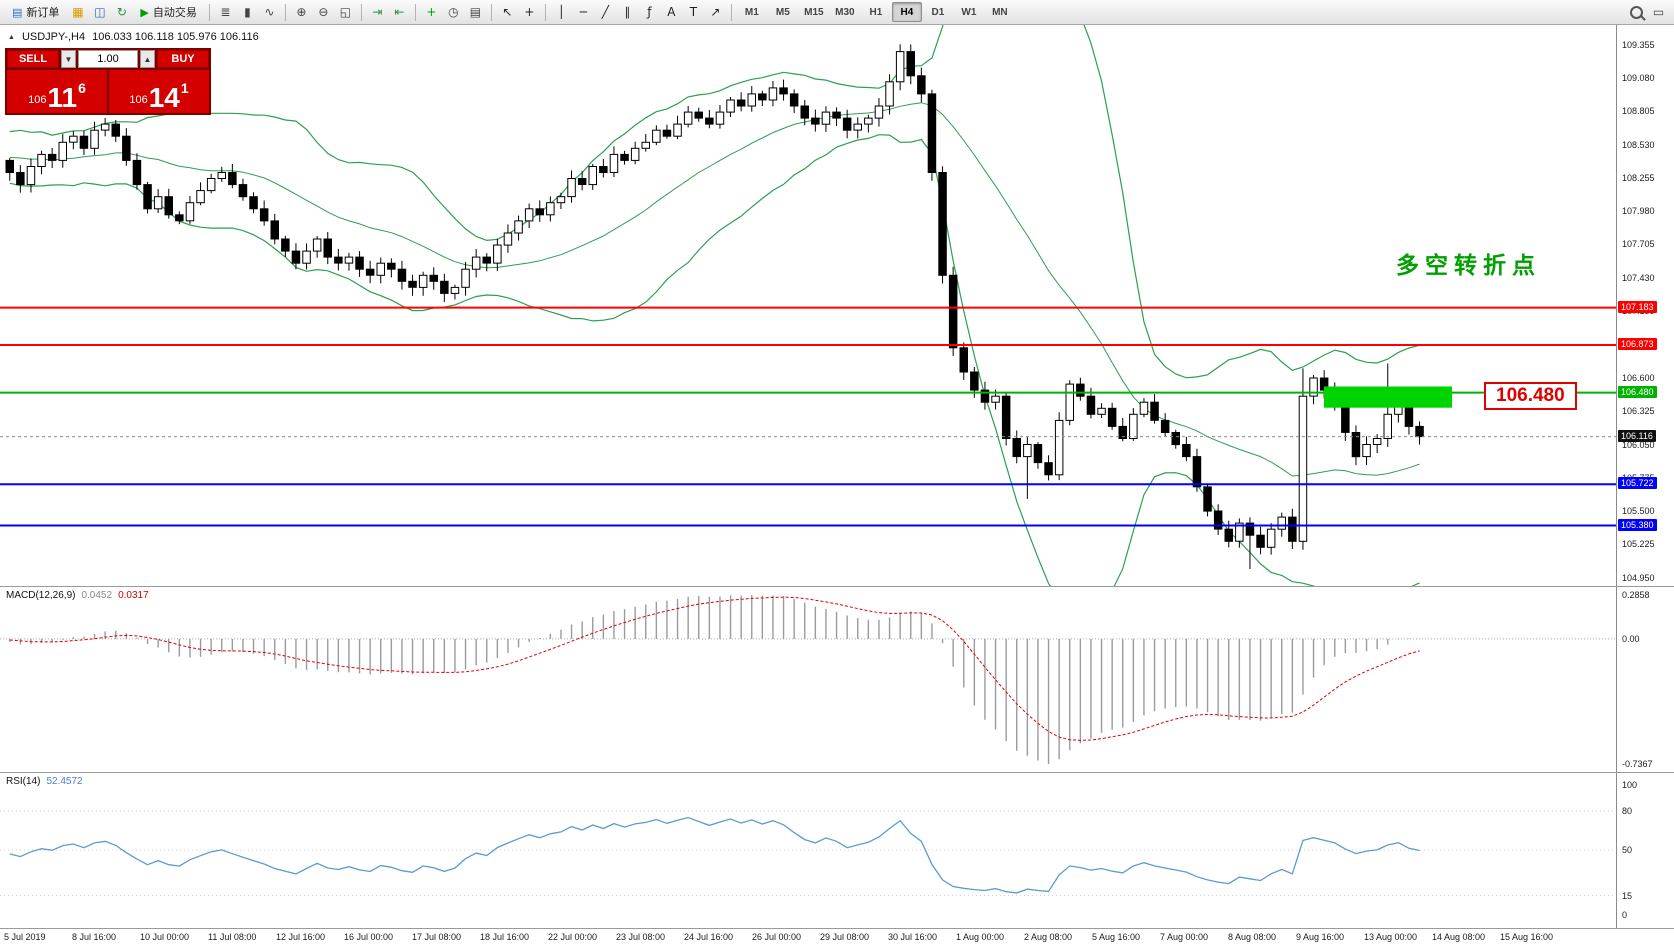  Describe the element at coordinates (837, 586) in the screenshot. I see `macd-pane-separator` at that location.